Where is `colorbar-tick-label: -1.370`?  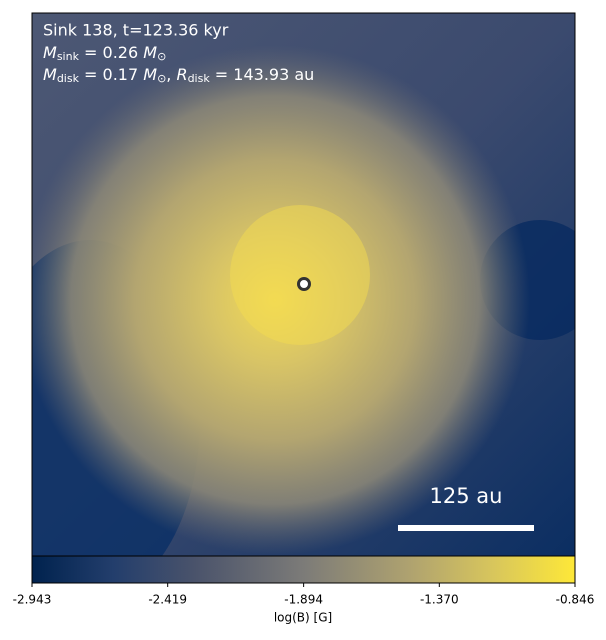
colorbar-tick-label: -1.370 is located at coordinates (439, 600).